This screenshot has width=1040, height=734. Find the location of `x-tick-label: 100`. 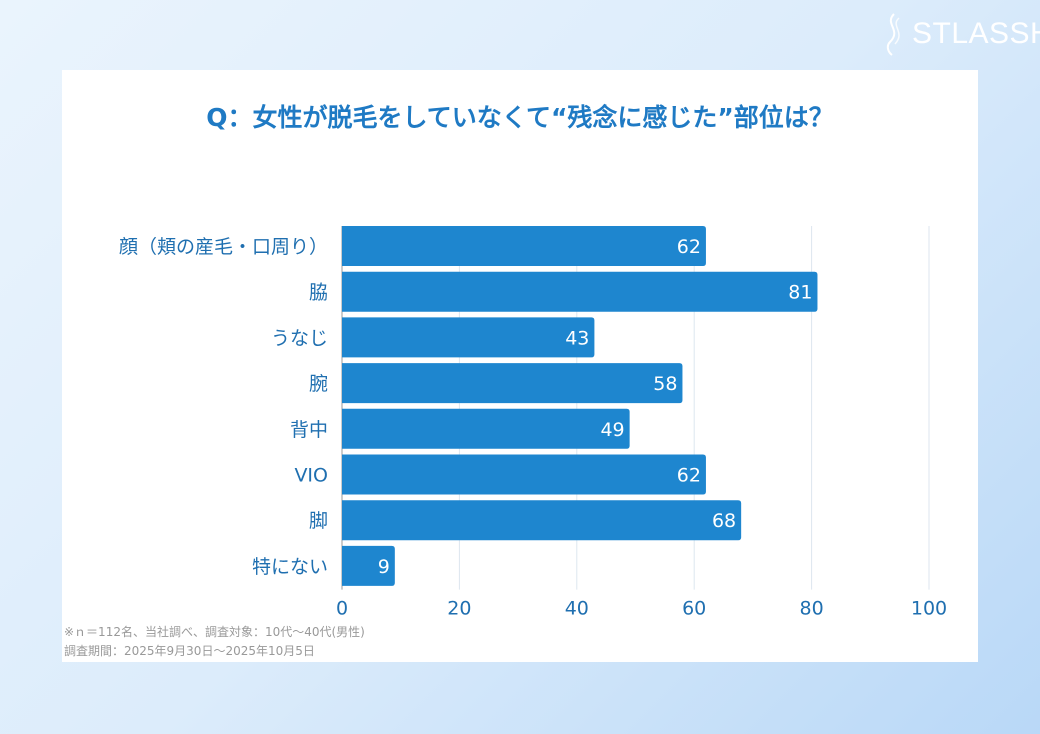

x-tick-label: 100 is located at coordinates (929, 609).